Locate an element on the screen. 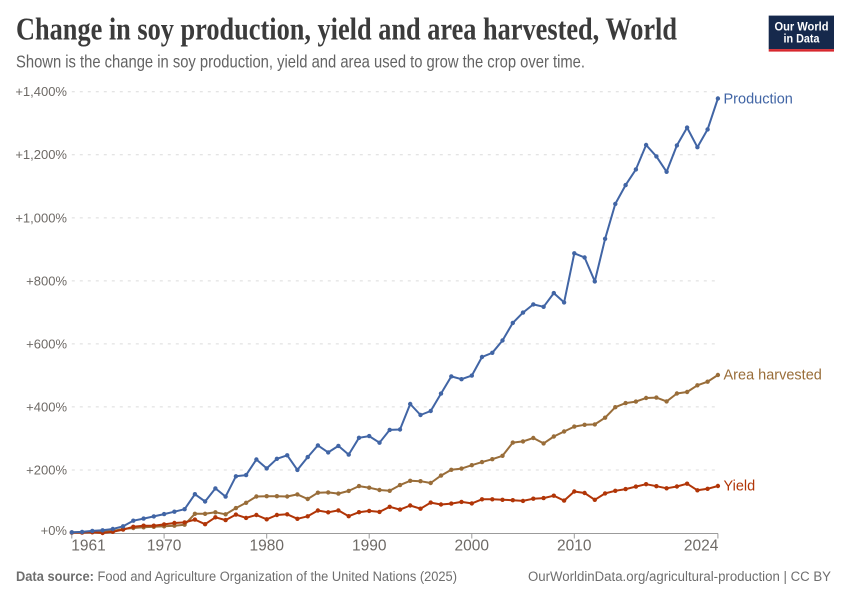 The width and height of the screenshot is (850, 600). svg-text: +200% is located at coordinates (46, 469).